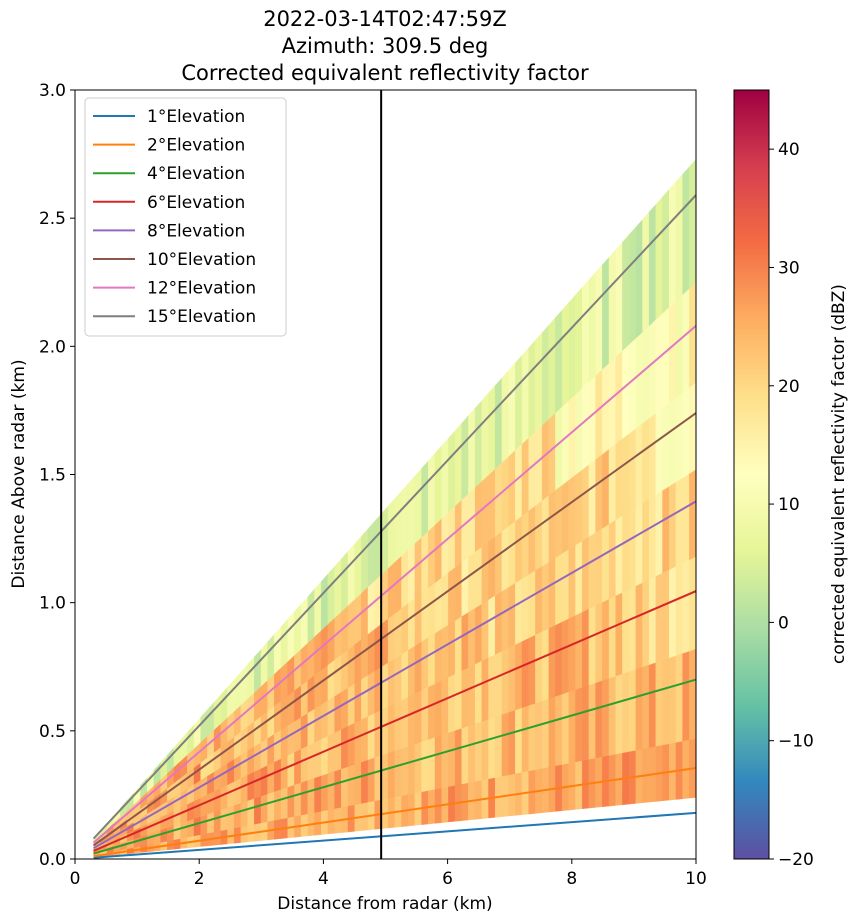 Image resolution: width=857 pixels, height=922 pixels. I want to click on colorbar-tick-label: −20, so click(796, 860).